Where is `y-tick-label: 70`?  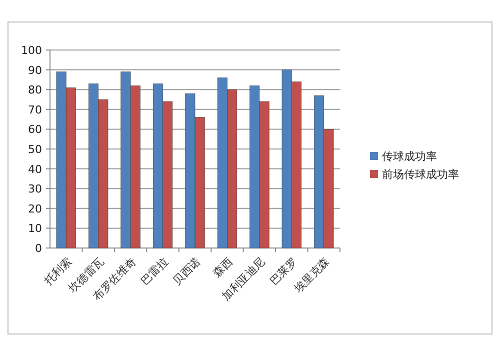 y-tick-label: 70 is located at coordinates (35, 109).